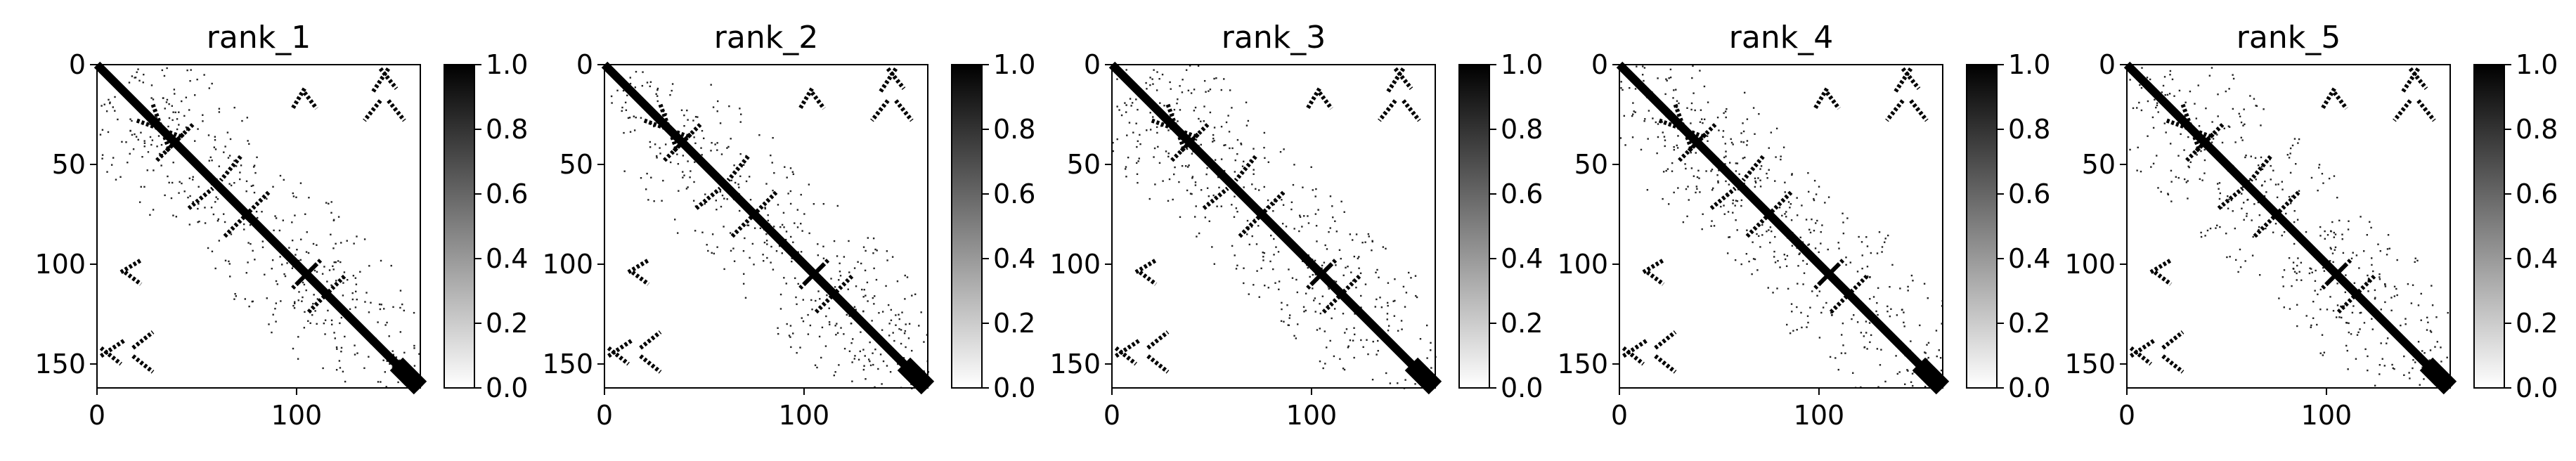  What do you see at coordinates (97, 416) in the screenshot?
I see `x-tick-label: 0` at bounding box center [97, 416].